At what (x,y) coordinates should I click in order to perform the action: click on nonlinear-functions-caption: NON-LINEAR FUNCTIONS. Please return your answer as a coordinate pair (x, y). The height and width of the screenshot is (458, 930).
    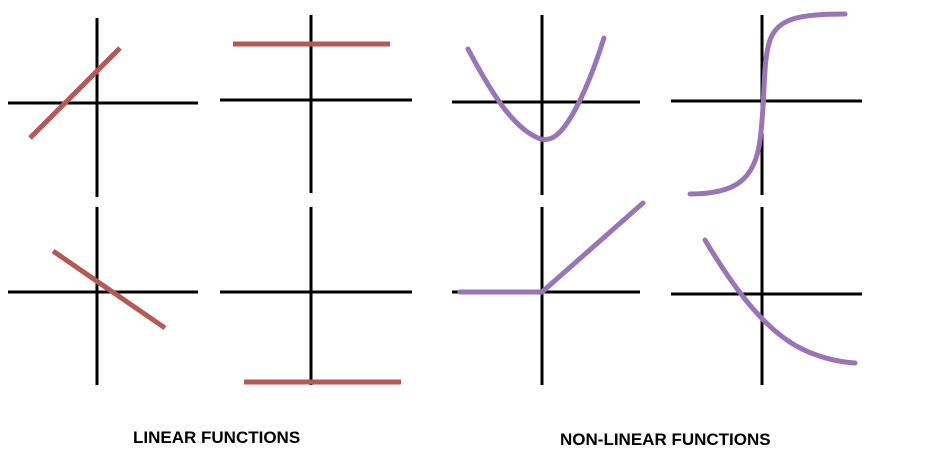
    Looking at the image, I should click on (665, 439).